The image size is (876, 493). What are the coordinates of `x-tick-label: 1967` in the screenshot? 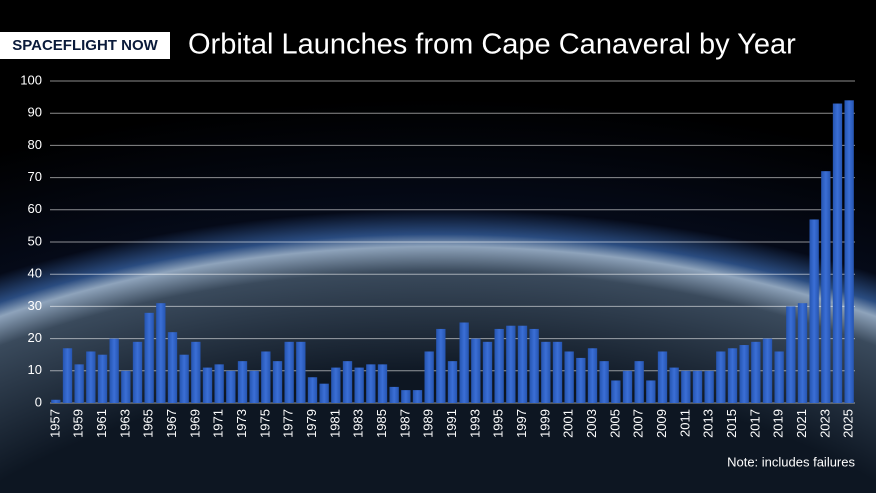 It's located at (171, 423).